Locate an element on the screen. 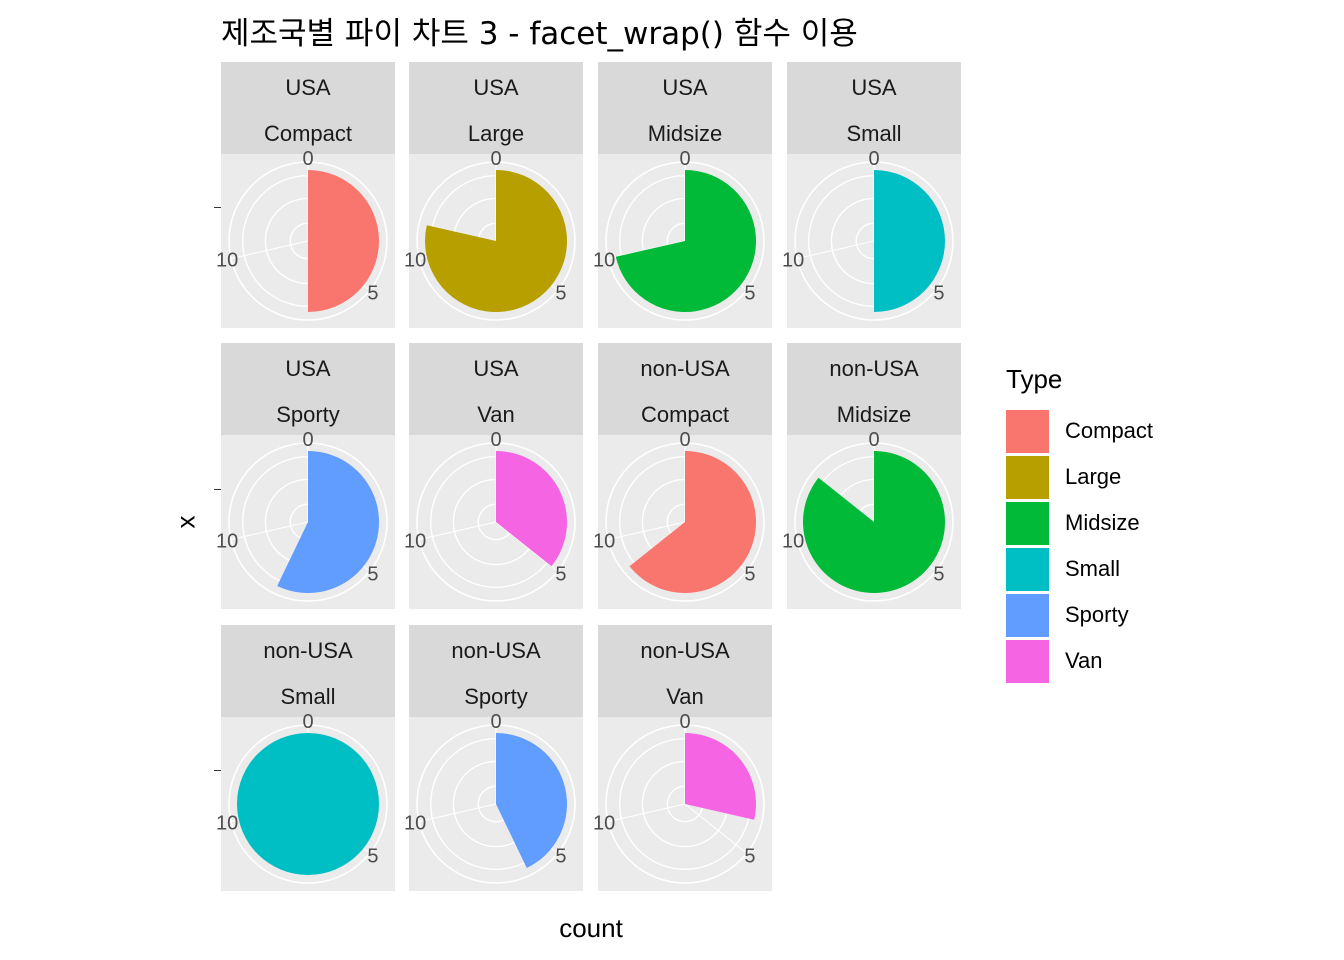 This screenshot has height=960, width=1344. legend-label: Small is located at coordinates (1093, 568).